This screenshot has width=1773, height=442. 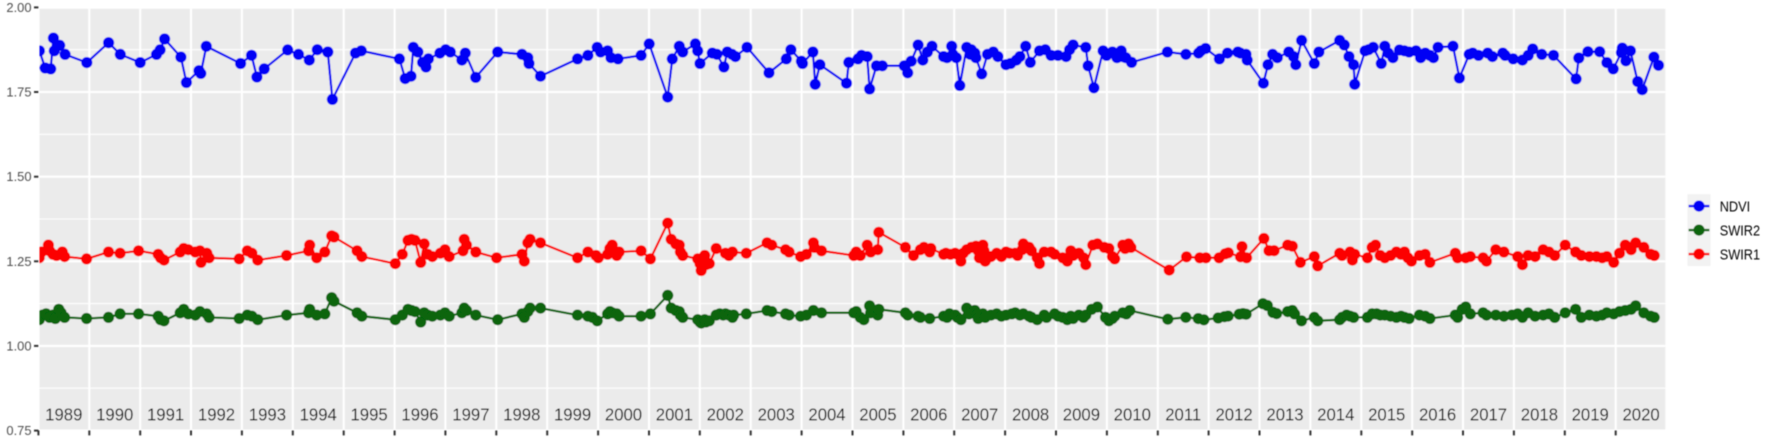 What do you see at coordinates (1336, 414) in the screenshot?
I see `svg-text: 2014` at bounding box center [1336, 414].